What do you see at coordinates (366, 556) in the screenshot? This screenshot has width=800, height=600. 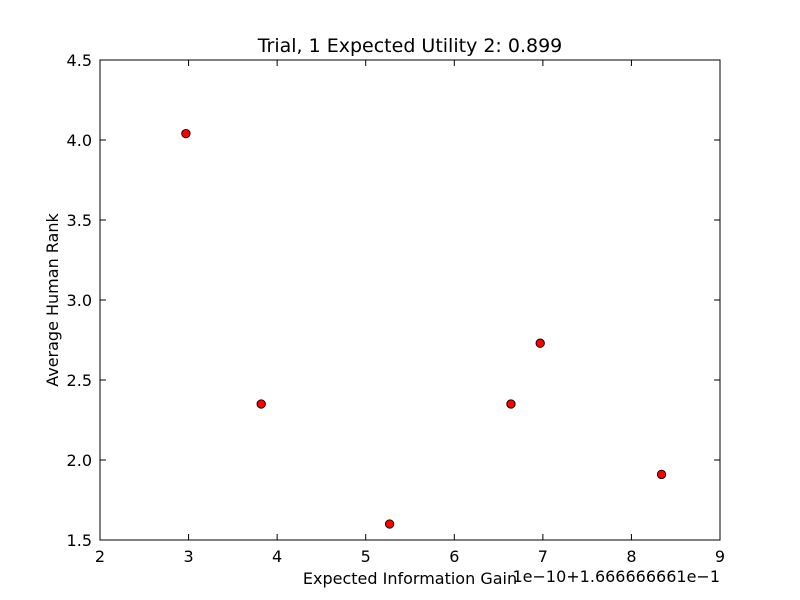 I see `x-tick-label: 5` at bounding box center [366, 556].